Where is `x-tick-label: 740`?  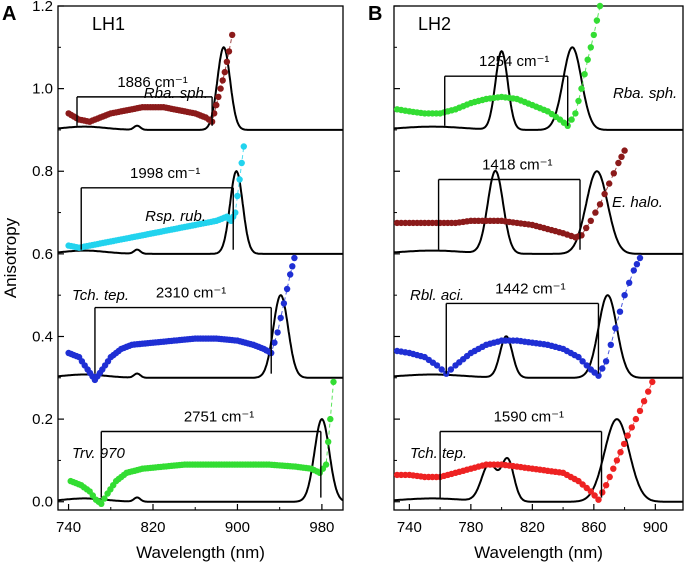 x-tick-label: 740 is located at coordinates (409, 527).